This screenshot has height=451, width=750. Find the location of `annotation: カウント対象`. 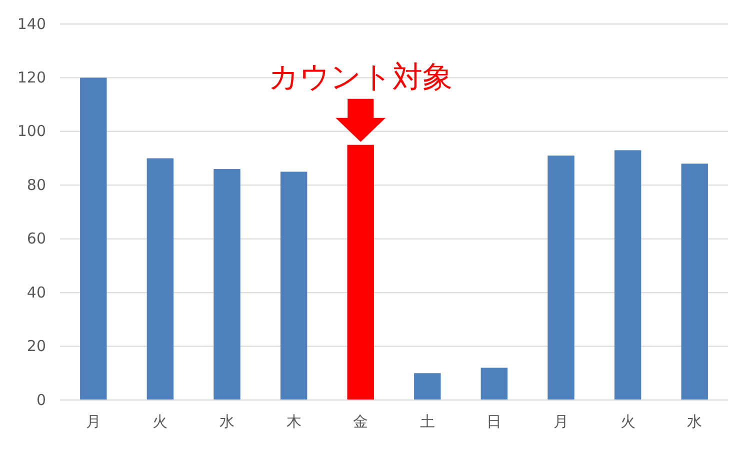

annotation: カウント対象 is located at coordinates (360, 77).